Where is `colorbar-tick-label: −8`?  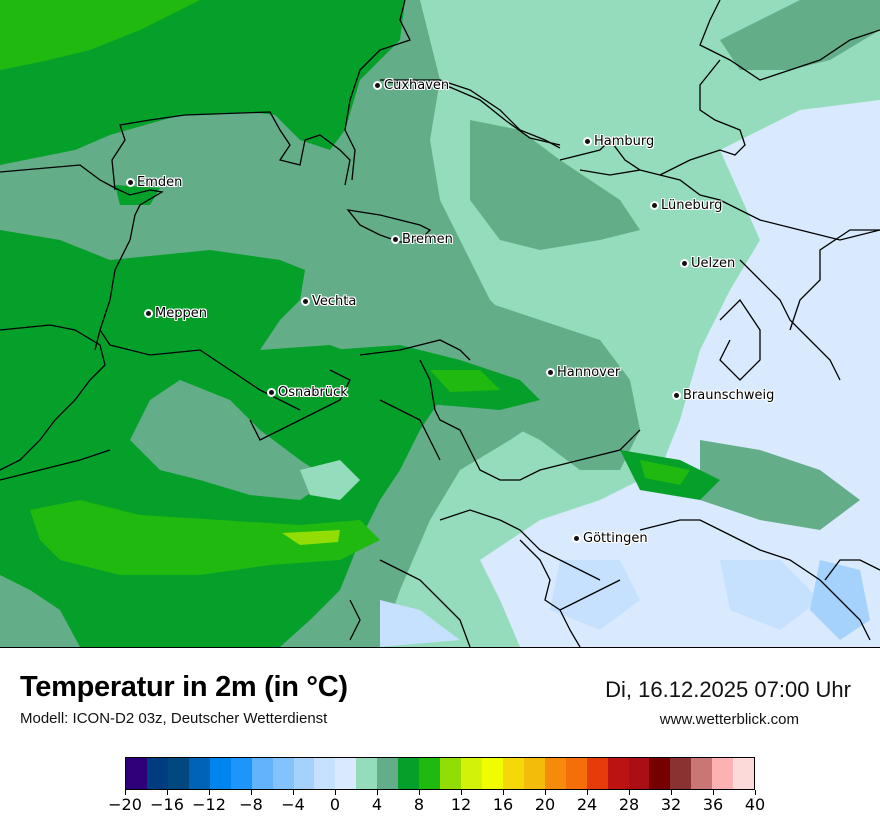 colorbar-tick-label: −8 is located at coordinates (251, 804).